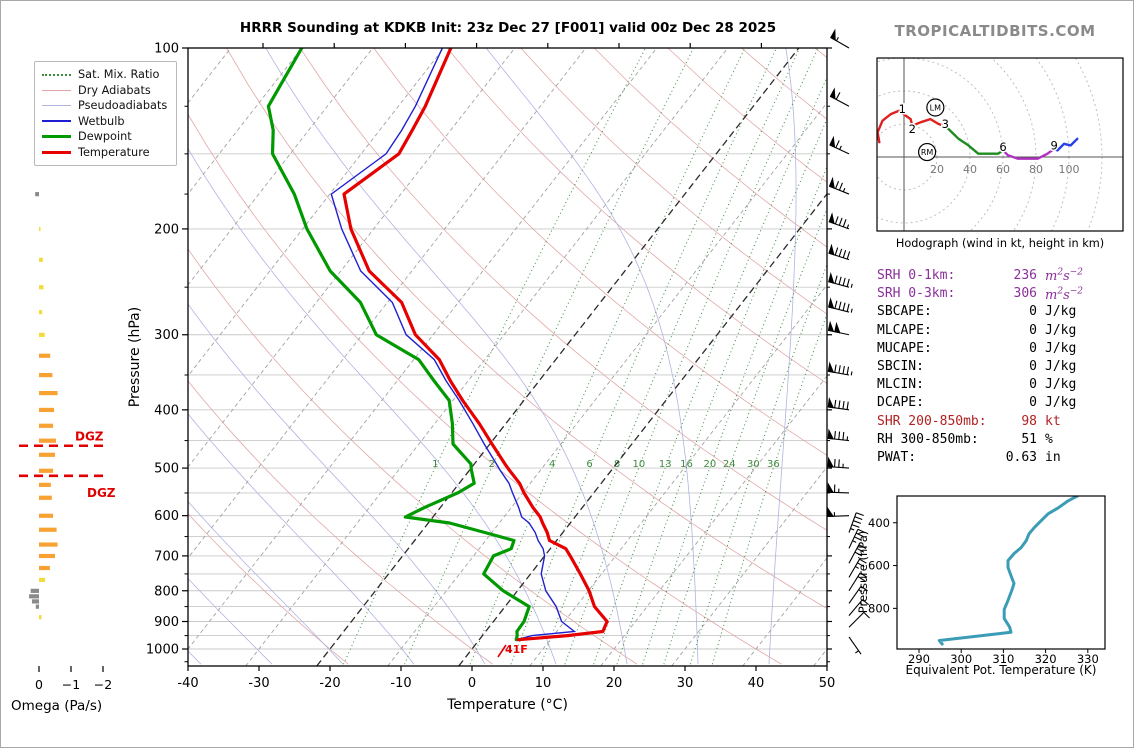 The width and height of the screenshot is (1134, 748). I want to click on y-tick-label: 200, so click(166, 229).